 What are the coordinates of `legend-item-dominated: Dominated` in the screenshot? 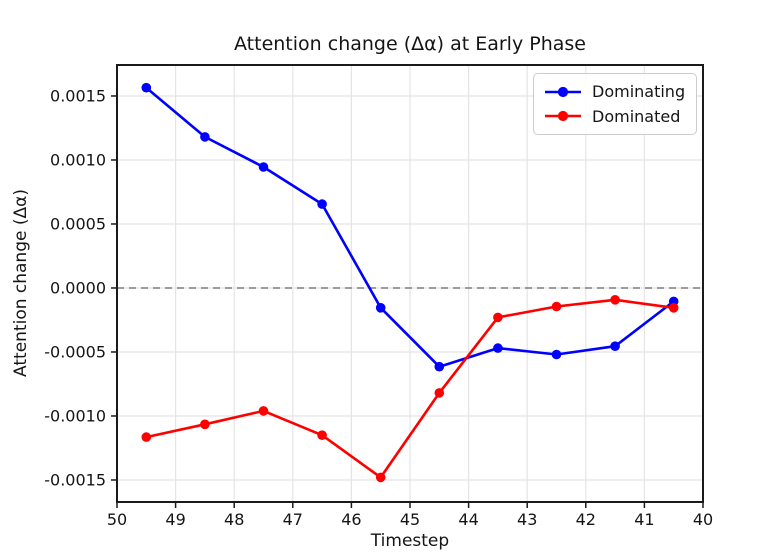 It's located at (615, 116).